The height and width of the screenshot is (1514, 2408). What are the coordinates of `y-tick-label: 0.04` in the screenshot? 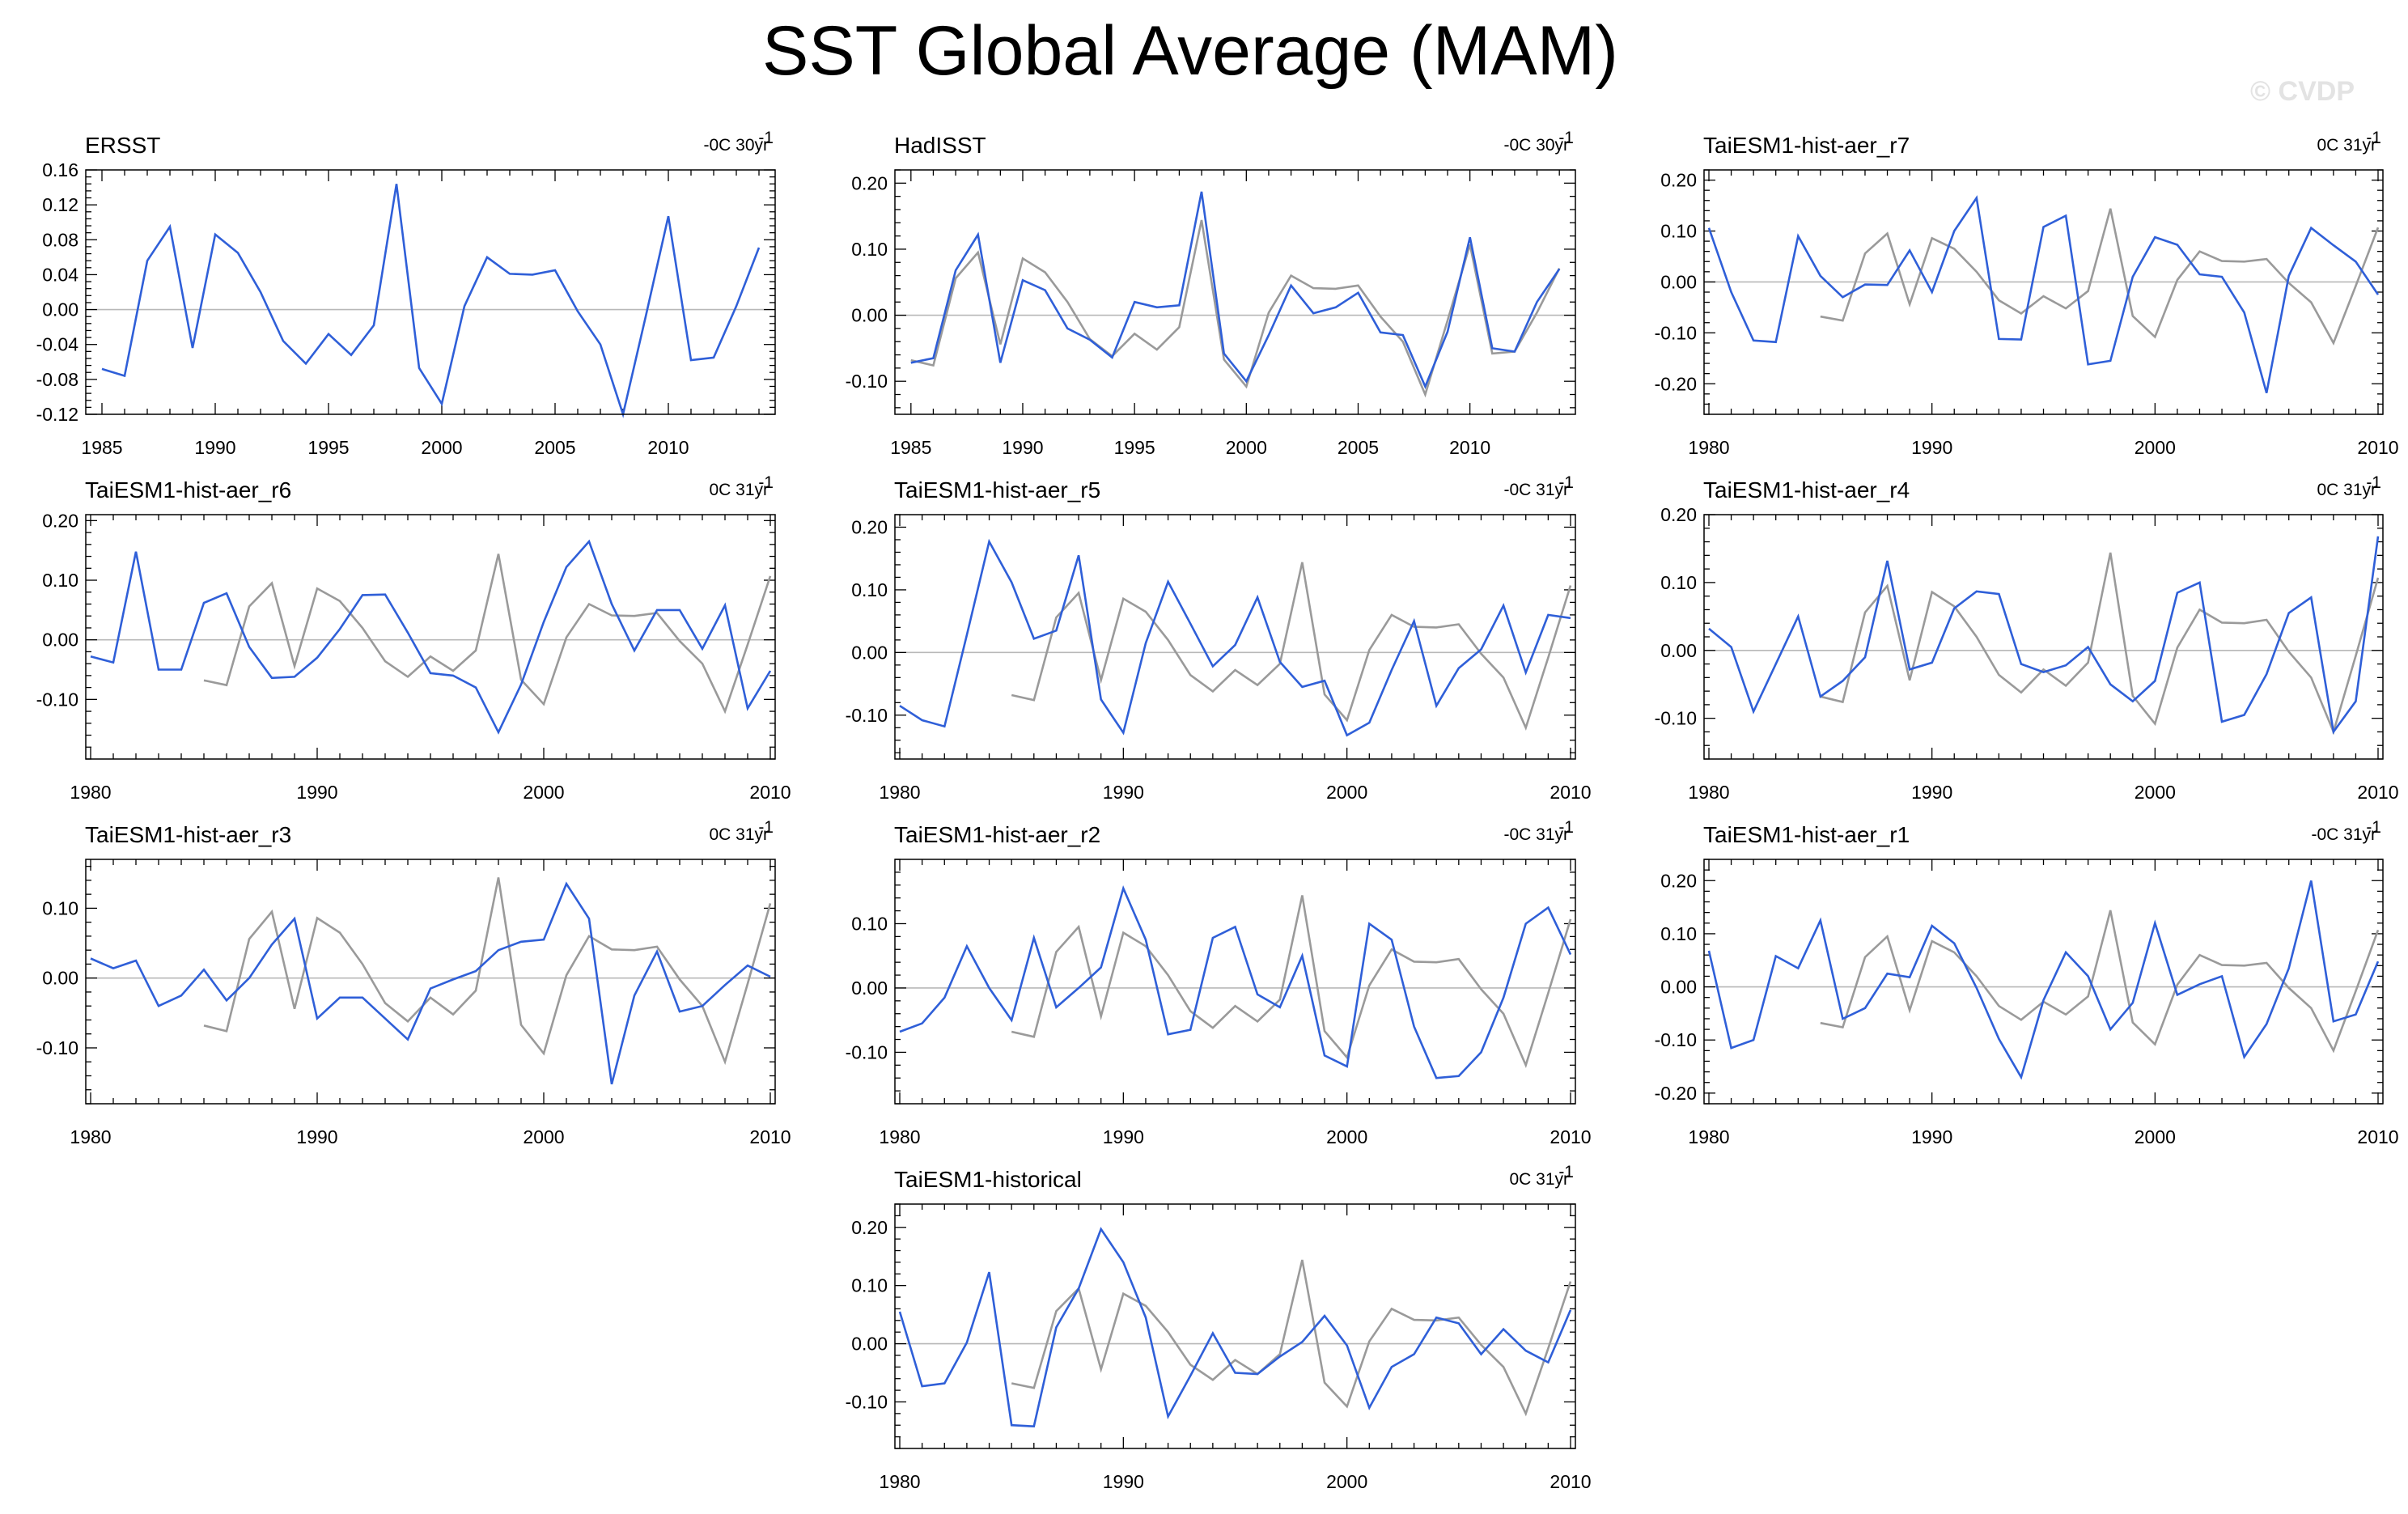 It's located at (60, 274).